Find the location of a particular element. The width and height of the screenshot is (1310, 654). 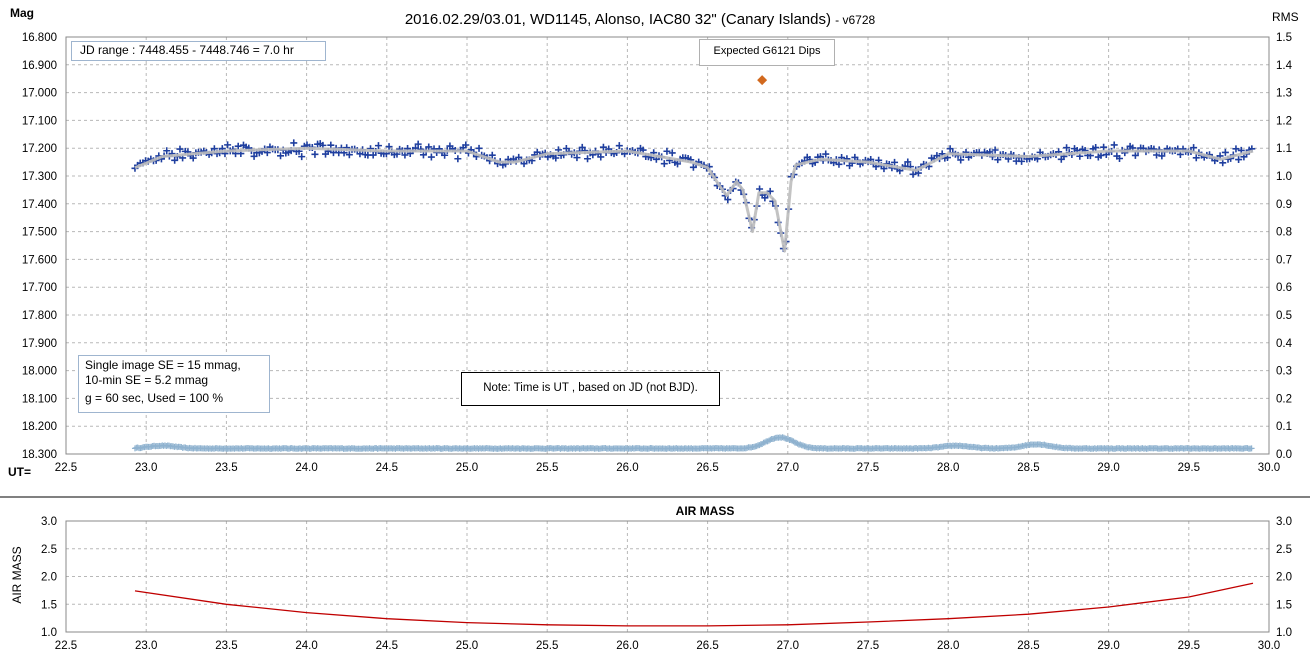

main-y-tick-label: 17.700 is located at coordinates (39, 288).